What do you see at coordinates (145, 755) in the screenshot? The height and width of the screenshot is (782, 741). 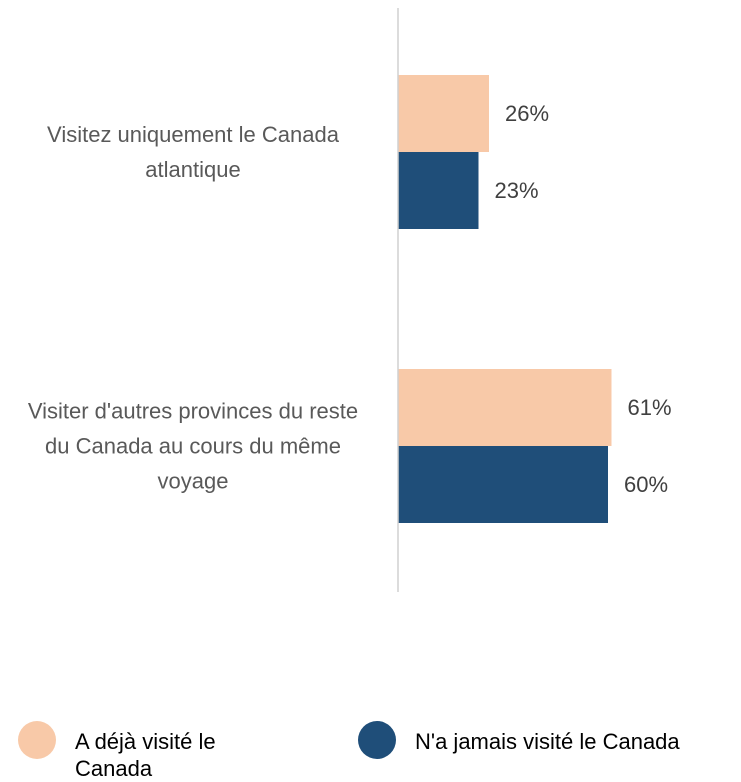 I see `legend-label: A déjà visité le Canada` at bounding box center [145, 755].